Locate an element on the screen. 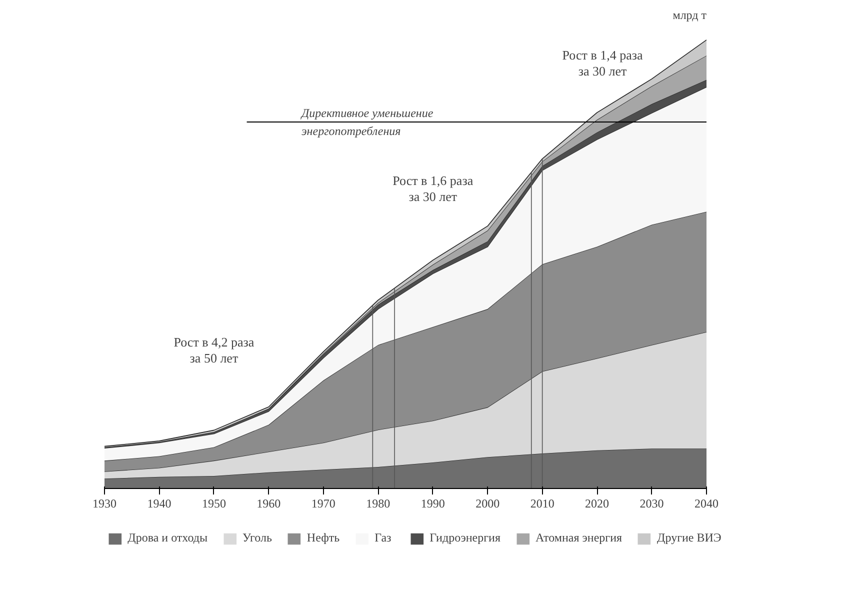 Image resolution: width=854 pixels, height=608 pixels. legend-label: Нефть is located at coordinates (323, 538).